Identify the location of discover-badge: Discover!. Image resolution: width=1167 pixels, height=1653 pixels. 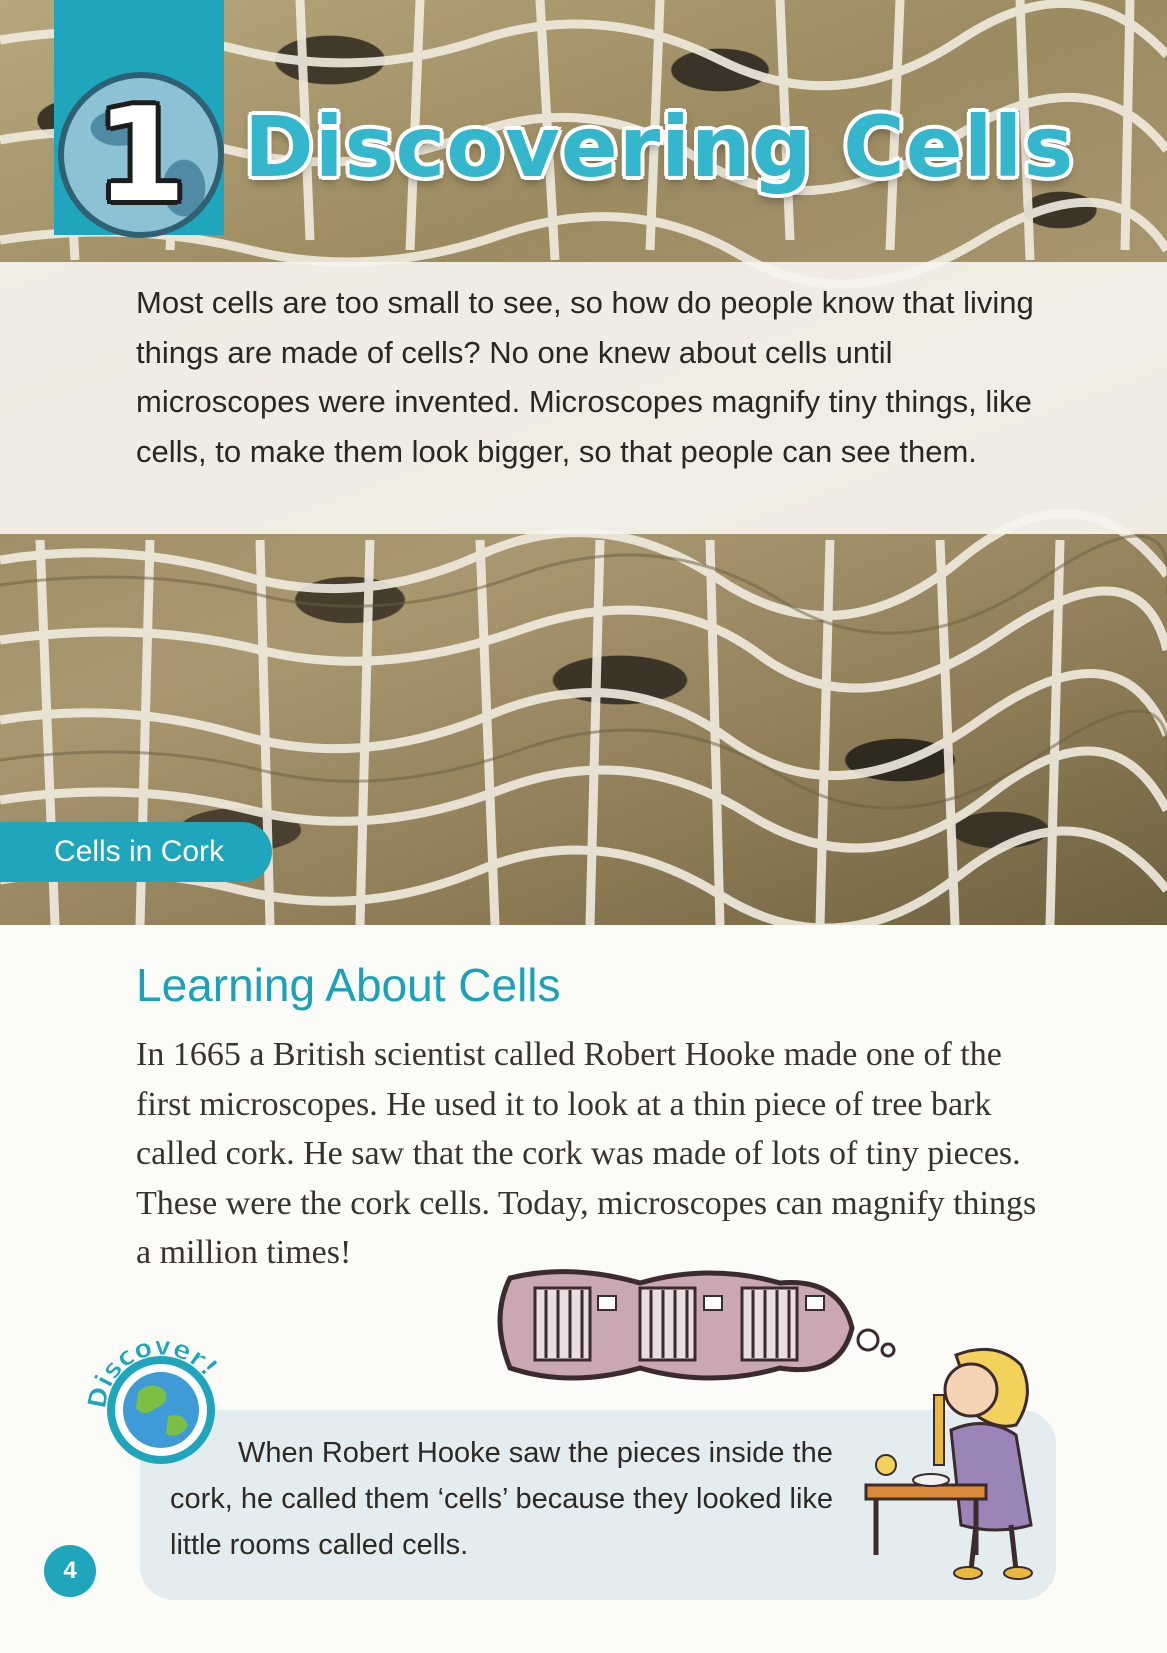
(155, 1397).